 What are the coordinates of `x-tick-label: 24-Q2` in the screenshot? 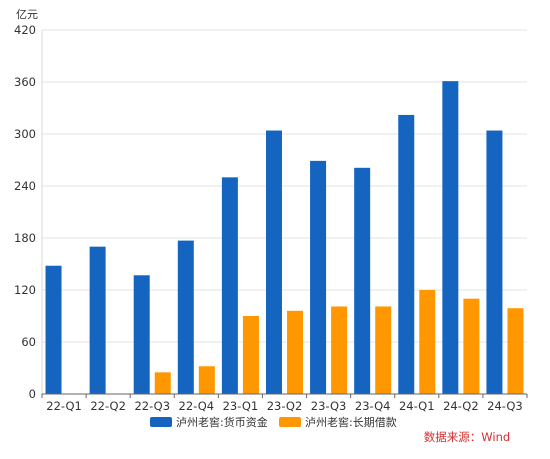 It's located at (461, 406).